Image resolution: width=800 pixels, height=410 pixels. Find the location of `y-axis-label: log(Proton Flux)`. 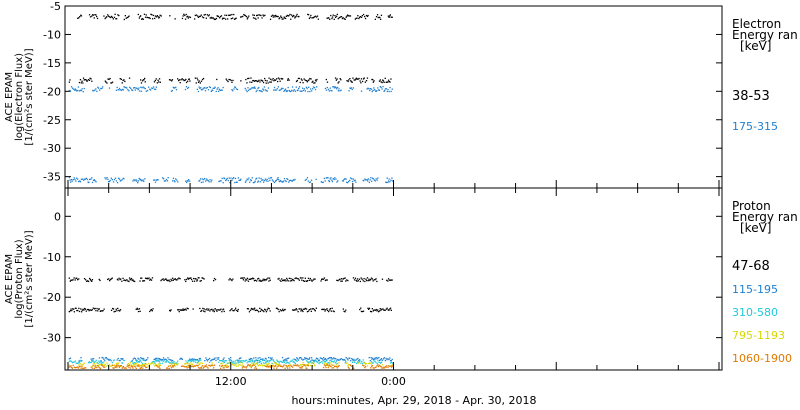

y-axis-label: log(Proton Flux) is located at coordinates (19, 278).